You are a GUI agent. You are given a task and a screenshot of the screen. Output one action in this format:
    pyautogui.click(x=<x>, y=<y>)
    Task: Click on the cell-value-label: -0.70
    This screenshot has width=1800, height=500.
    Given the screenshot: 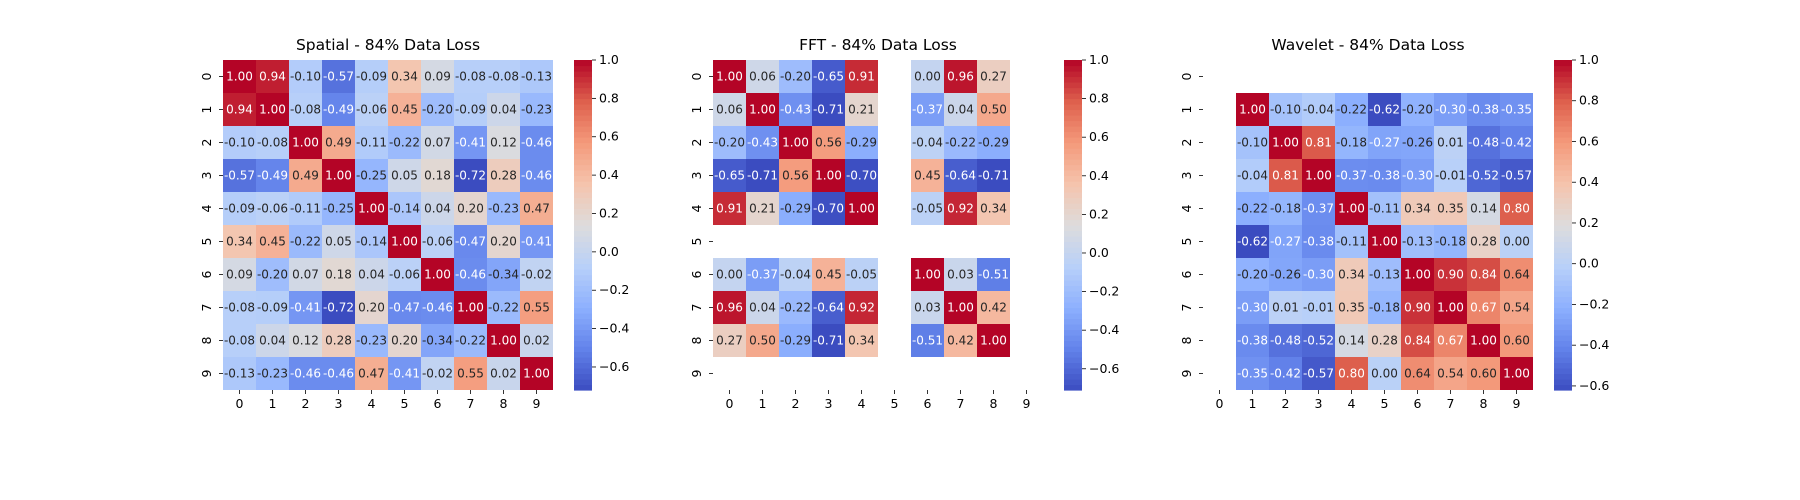 What is the action you would take?
    pyautogui.click(x=828, y=209)
    